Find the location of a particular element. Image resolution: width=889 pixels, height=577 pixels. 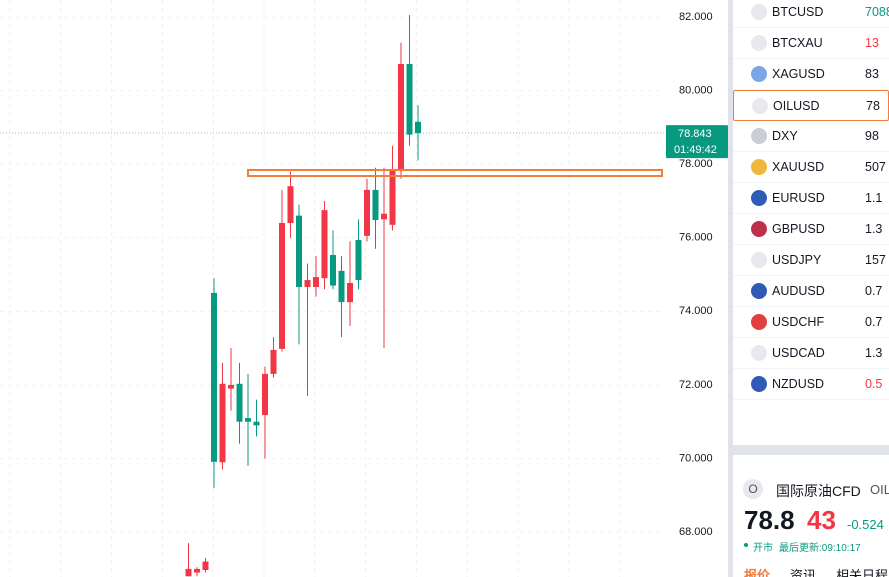

y-tick-label: 76.000 is located at coordinates (696, 238).